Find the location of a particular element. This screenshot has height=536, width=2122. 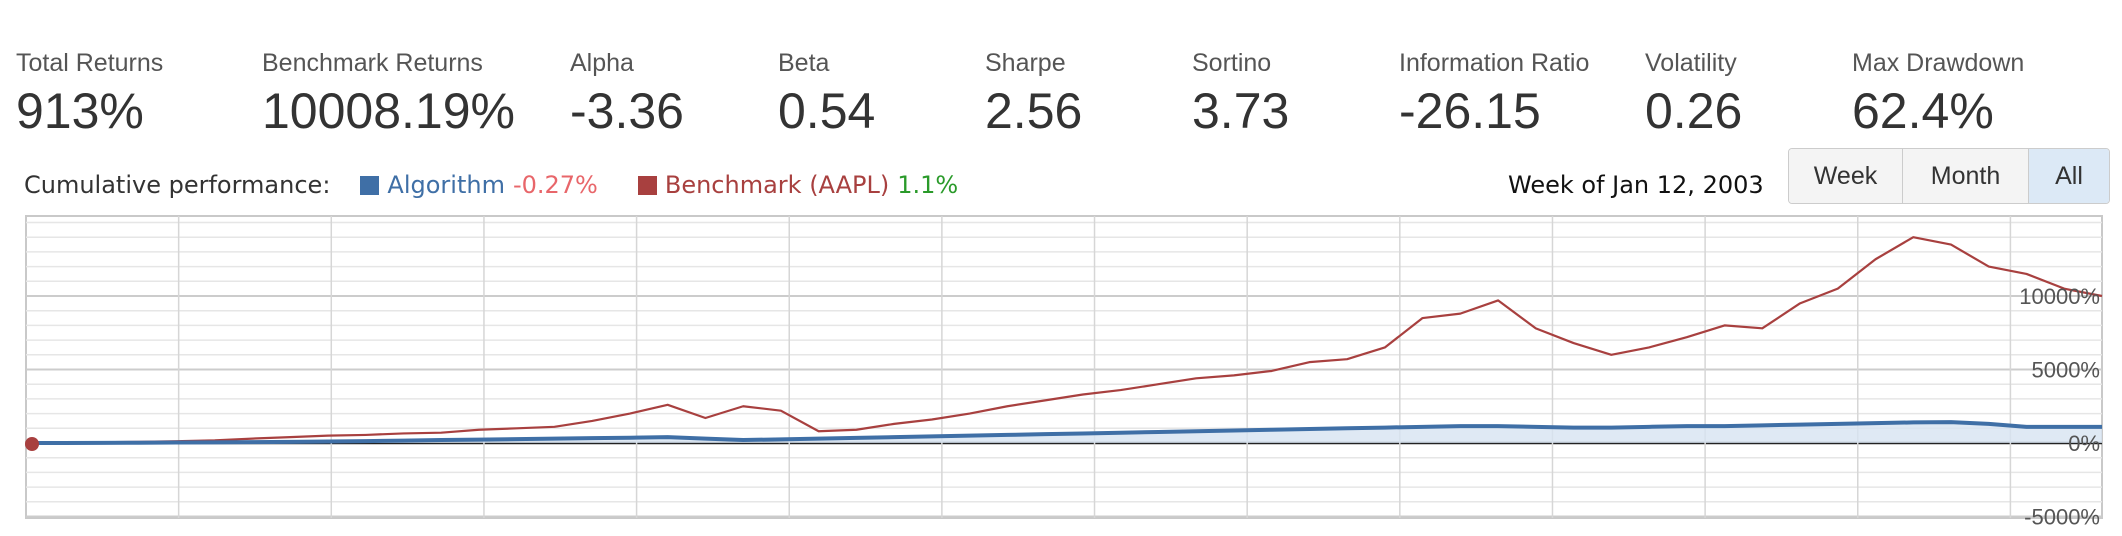

stat-value: 0.26 is located at coordinates (1694, 111).